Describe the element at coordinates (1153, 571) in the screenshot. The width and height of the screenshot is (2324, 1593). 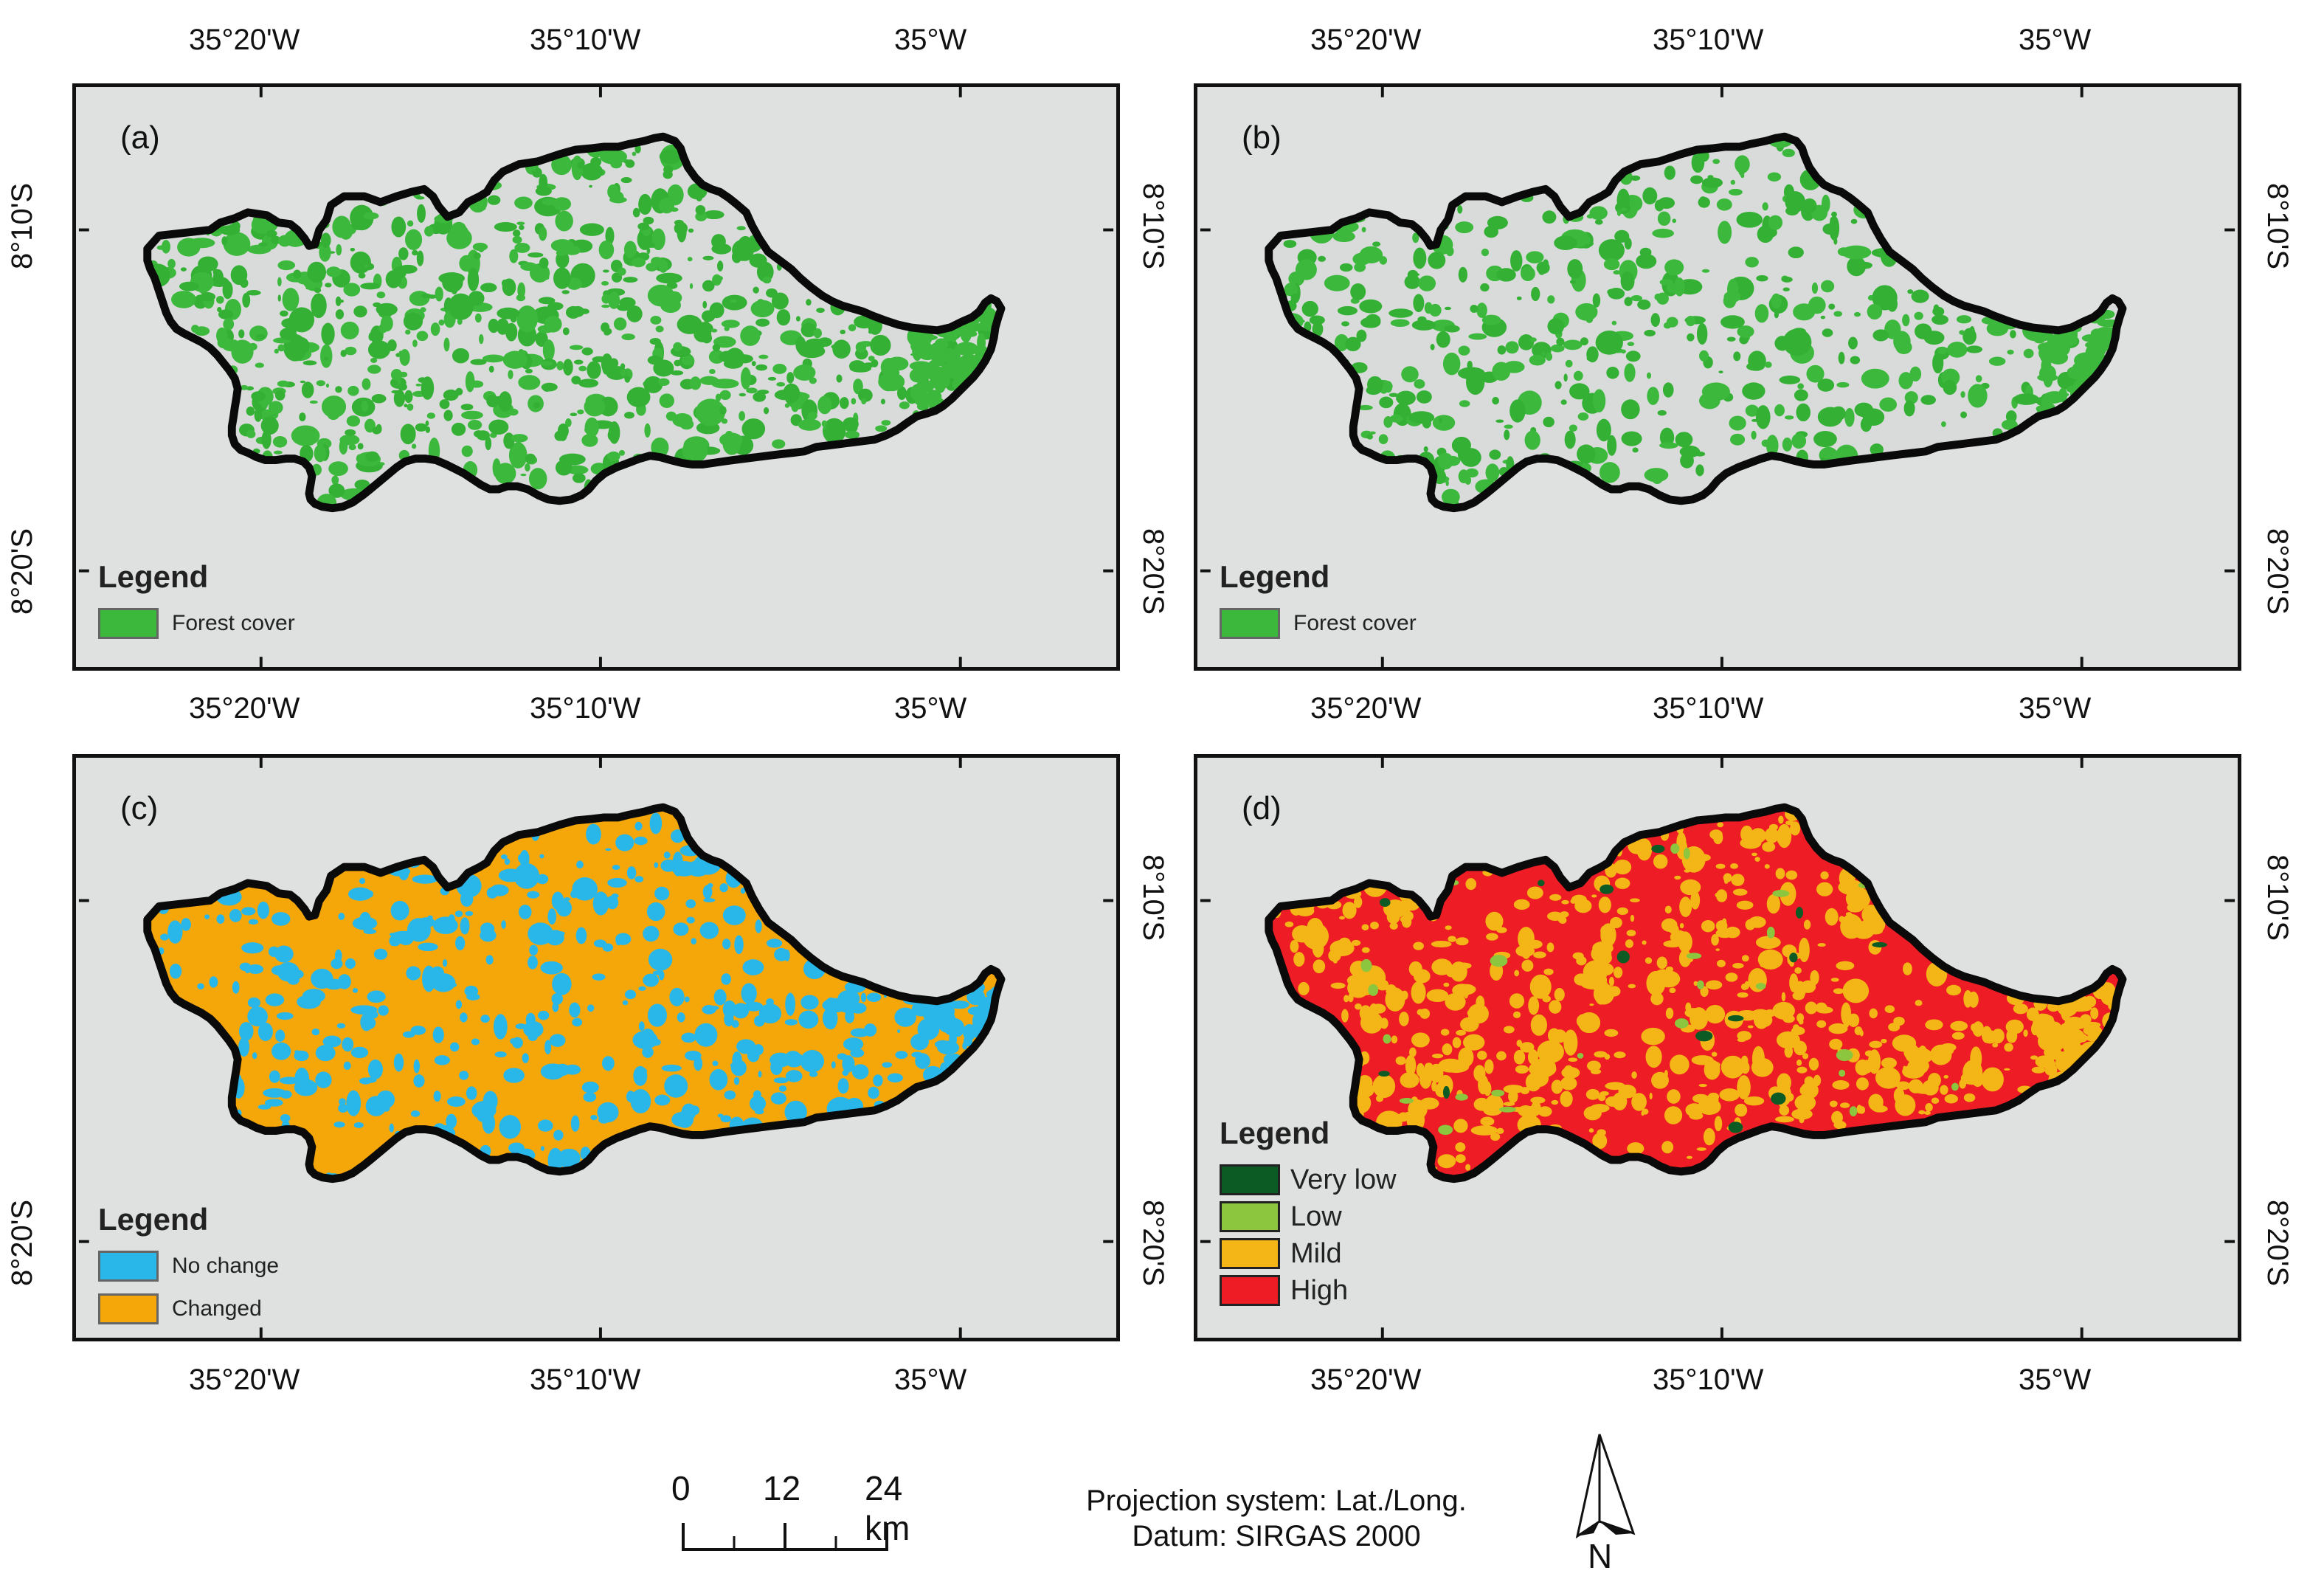
I see `lat-label: 8°20'S` at that location.